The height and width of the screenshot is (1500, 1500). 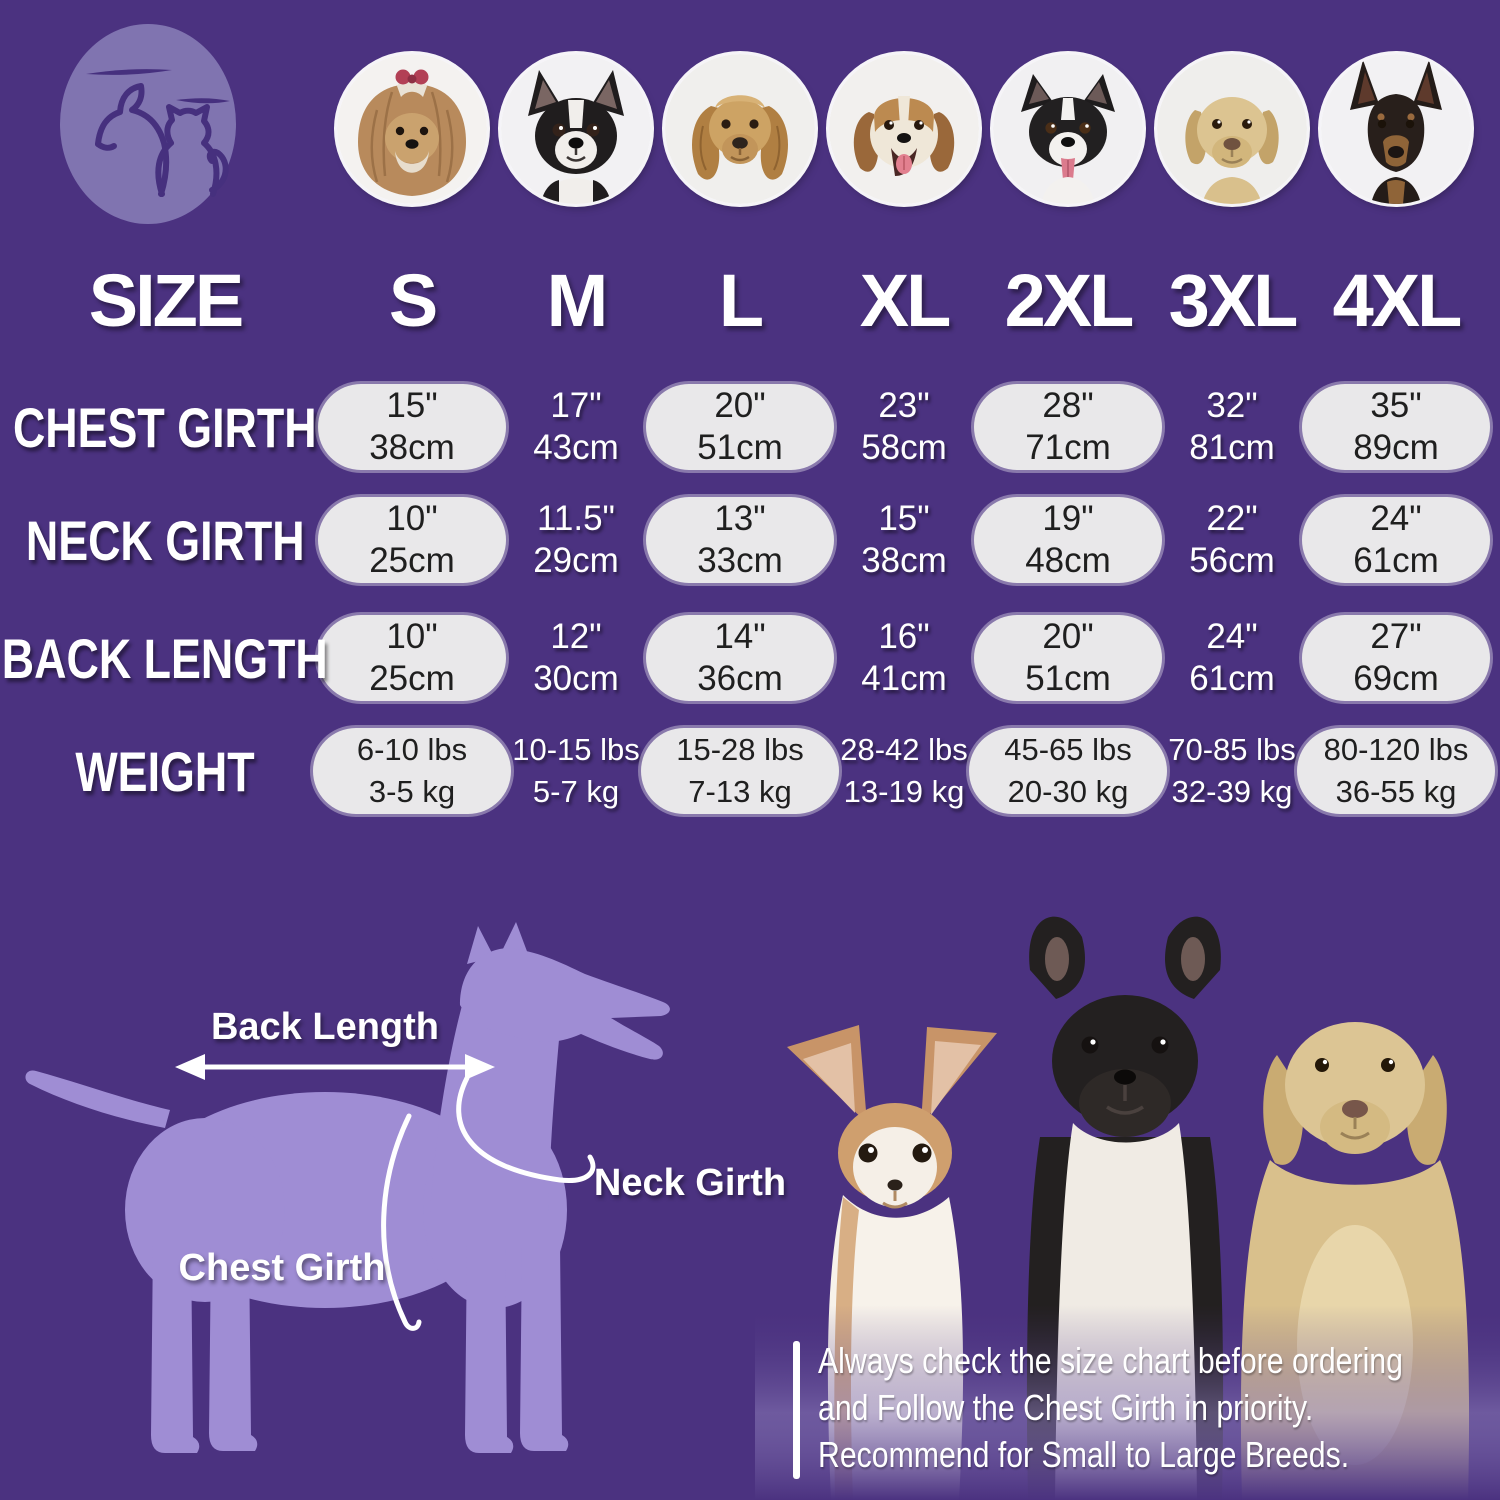 I want to click on value-cm: 33cm, so click(x=740, y=560).